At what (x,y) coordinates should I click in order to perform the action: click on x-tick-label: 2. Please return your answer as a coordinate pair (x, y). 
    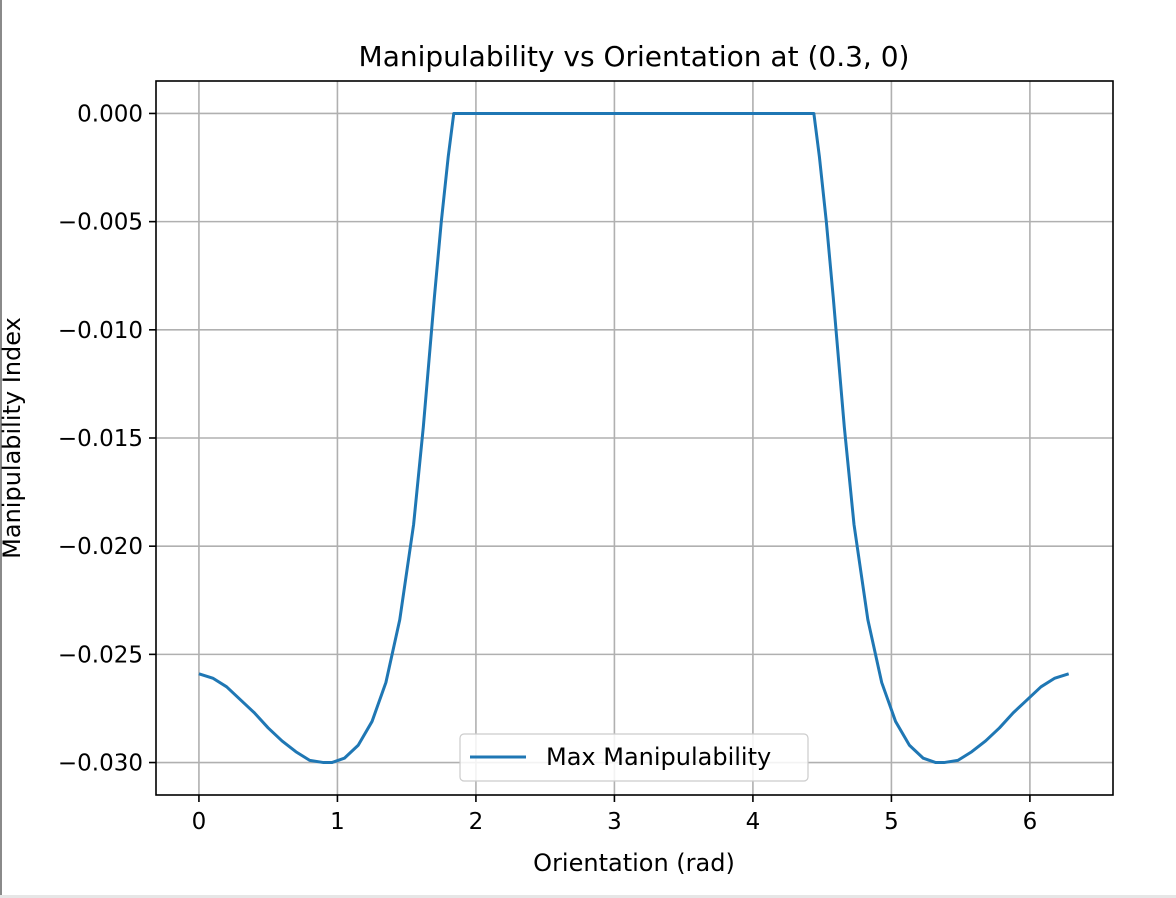
    Looking at the image, I should click on (476, 822).